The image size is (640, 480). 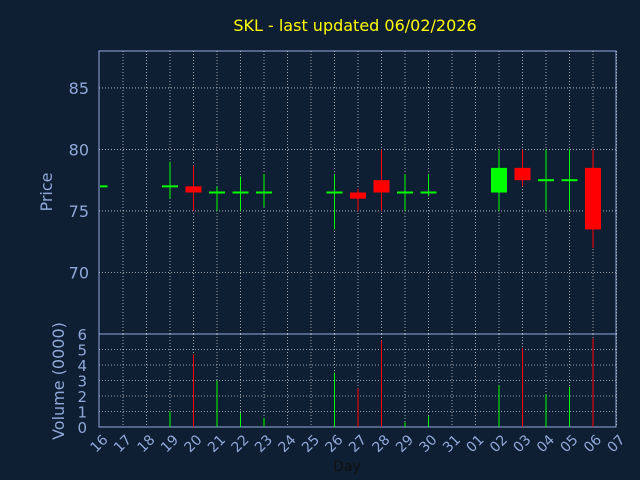 I want to click on price-tick-label: 75, so click(x=79, y=211).